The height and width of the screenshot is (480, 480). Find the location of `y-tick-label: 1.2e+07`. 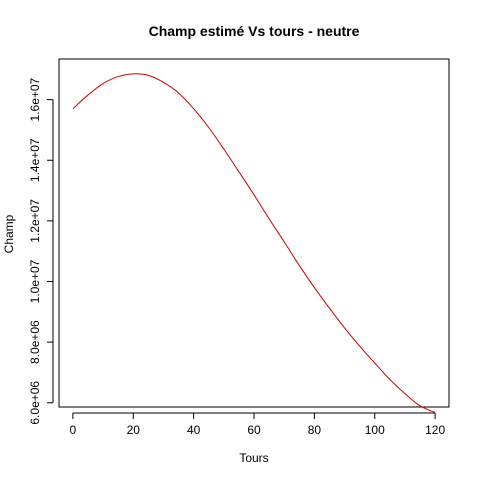

y-tick-label: 1.2e+07 is located at coordinates (35, 221).